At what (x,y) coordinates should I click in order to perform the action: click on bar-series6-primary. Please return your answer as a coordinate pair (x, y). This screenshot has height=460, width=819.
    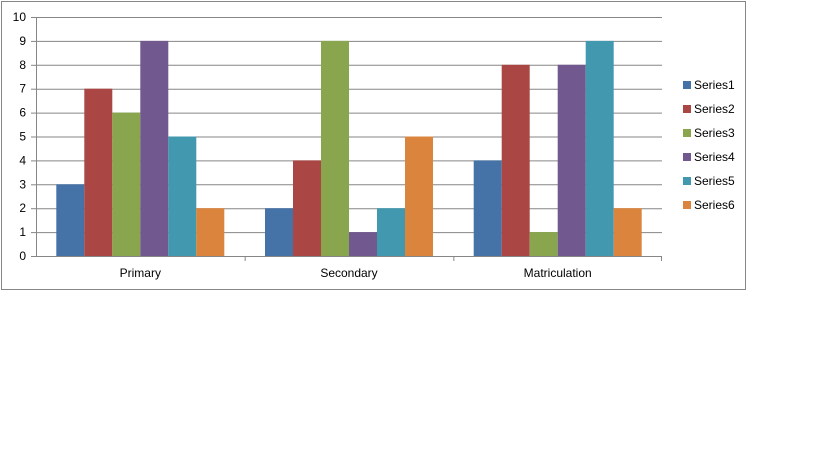
    Looking at the image, I should click on (210, 232).